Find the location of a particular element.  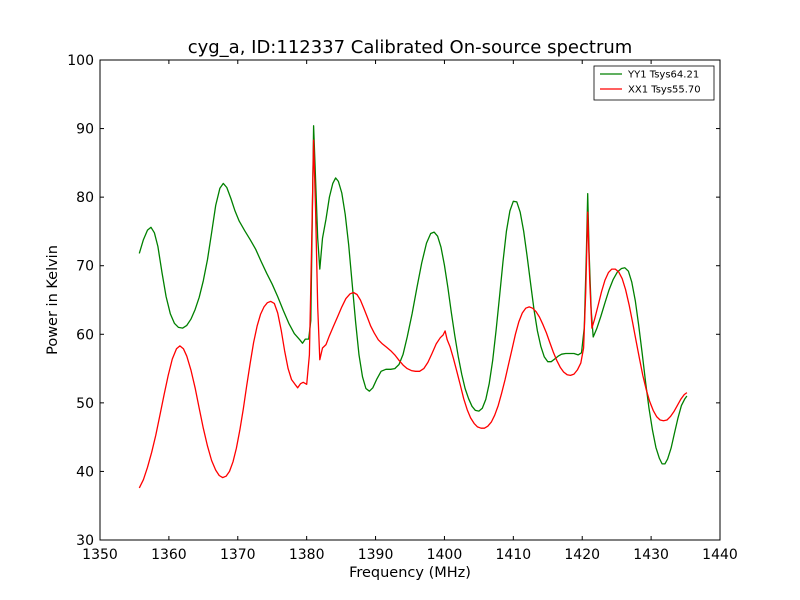

legend-label-yy1: YY1 Tsys64.21 is located at coordinates (663, 75).